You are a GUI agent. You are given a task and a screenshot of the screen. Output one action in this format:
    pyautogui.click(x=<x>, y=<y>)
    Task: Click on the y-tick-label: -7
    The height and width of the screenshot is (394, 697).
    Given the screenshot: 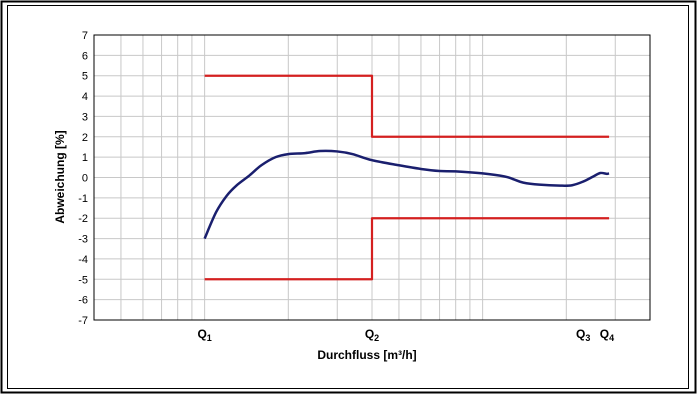 What is the action you would take?
    pyautogui.click(x=83, y=321)
    